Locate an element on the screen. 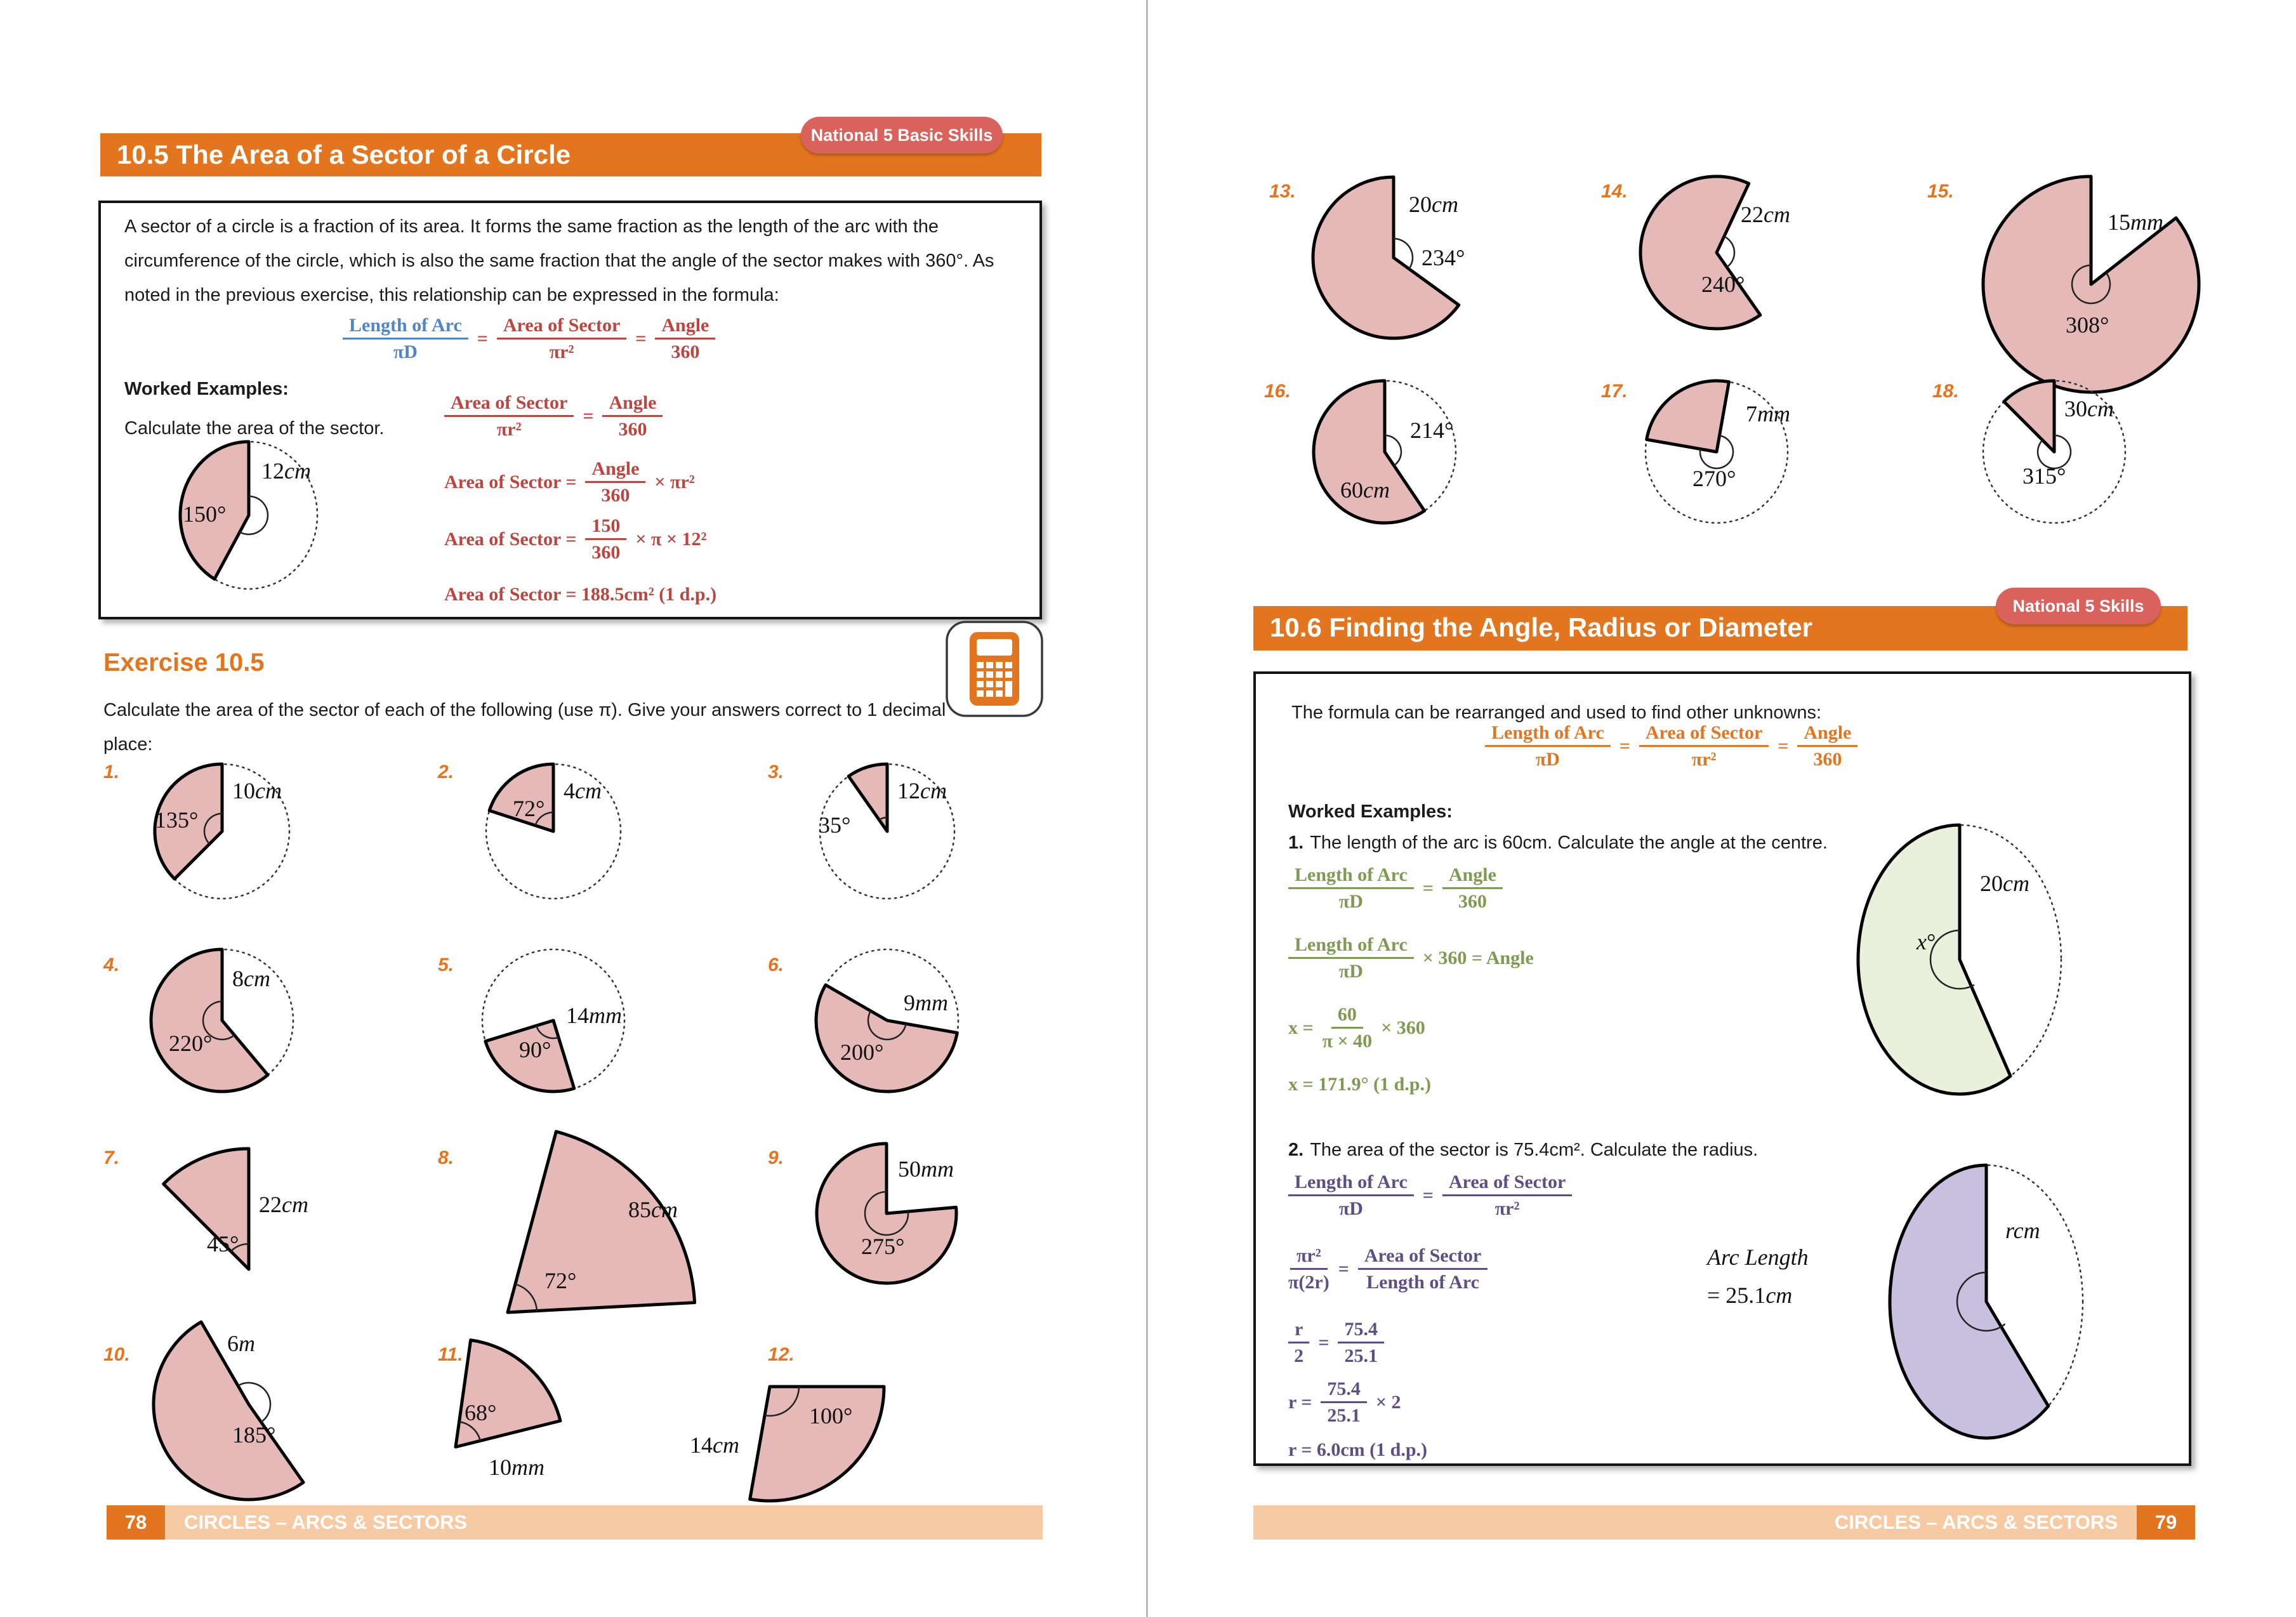 The width and height of the screenshot is (2296, 1617). left-worked-example-step-4: Area of Sector = 188.5cm² (1 d.p.) is located at coordinates (580, 594).